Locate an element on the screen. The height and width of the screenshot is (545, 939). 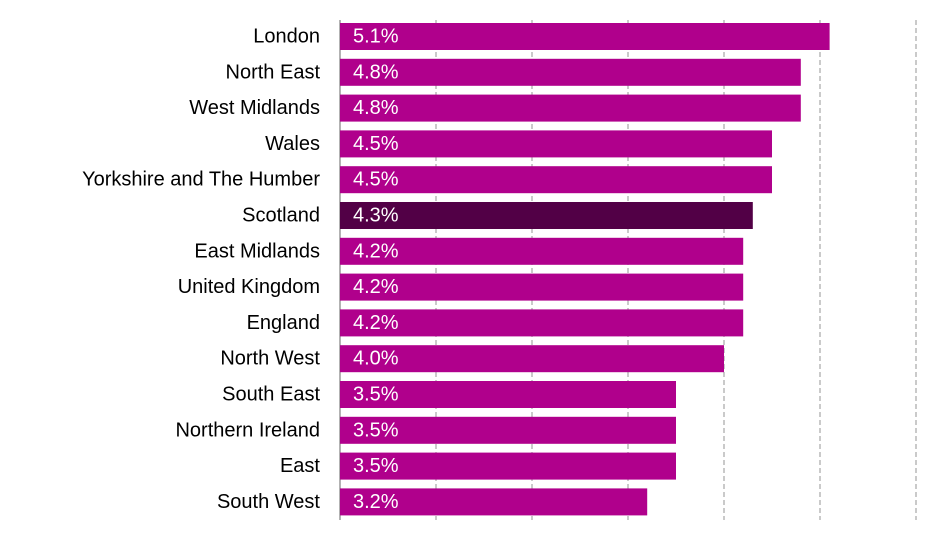
category-label: United Kingdom is located at coordinates (249, 287).